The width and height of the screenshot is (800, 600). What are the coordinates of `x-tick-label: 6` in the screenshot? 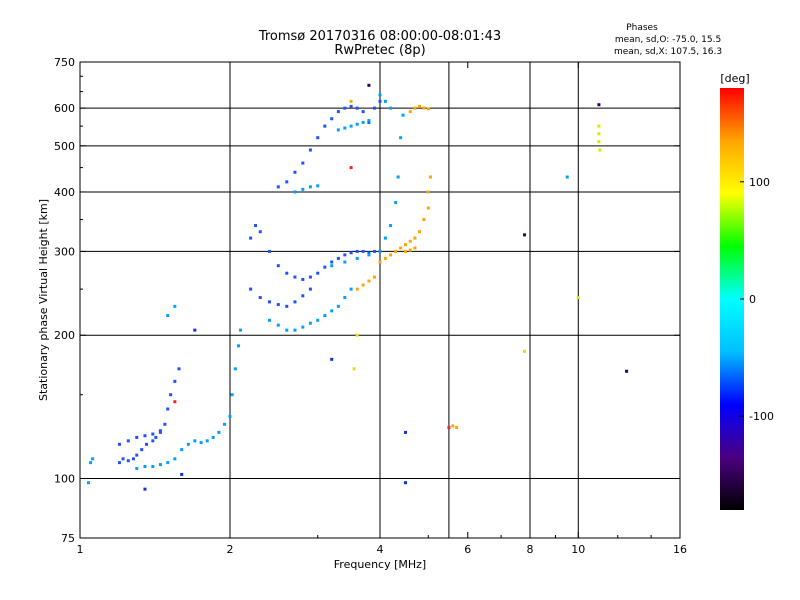 It's located at (467, 549).